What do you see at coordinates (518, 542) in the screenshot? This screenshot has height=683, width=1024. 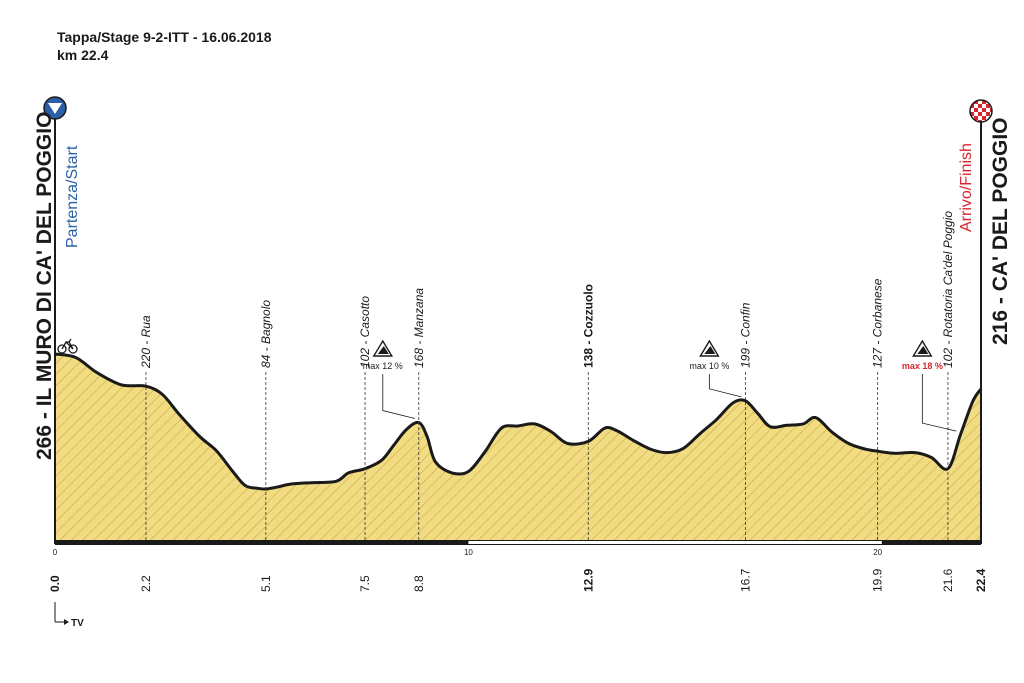 I see `km-bar` at bounding box center [518, 542].